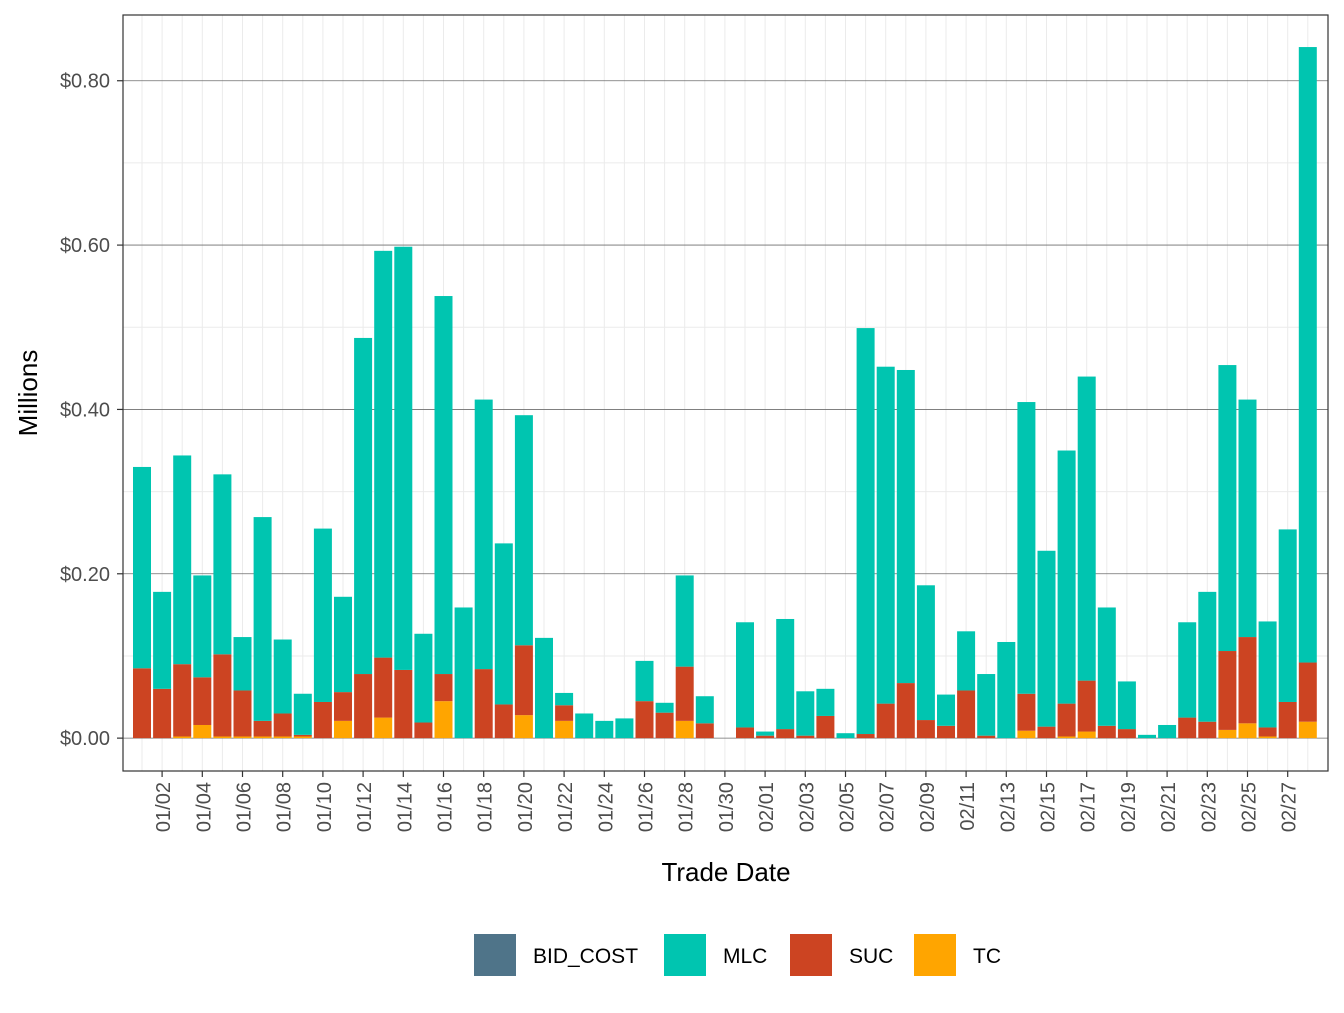  Describe the element at coordinates (28, 393) in the screenshot. I see `y-axis-title: Millions` at that location.